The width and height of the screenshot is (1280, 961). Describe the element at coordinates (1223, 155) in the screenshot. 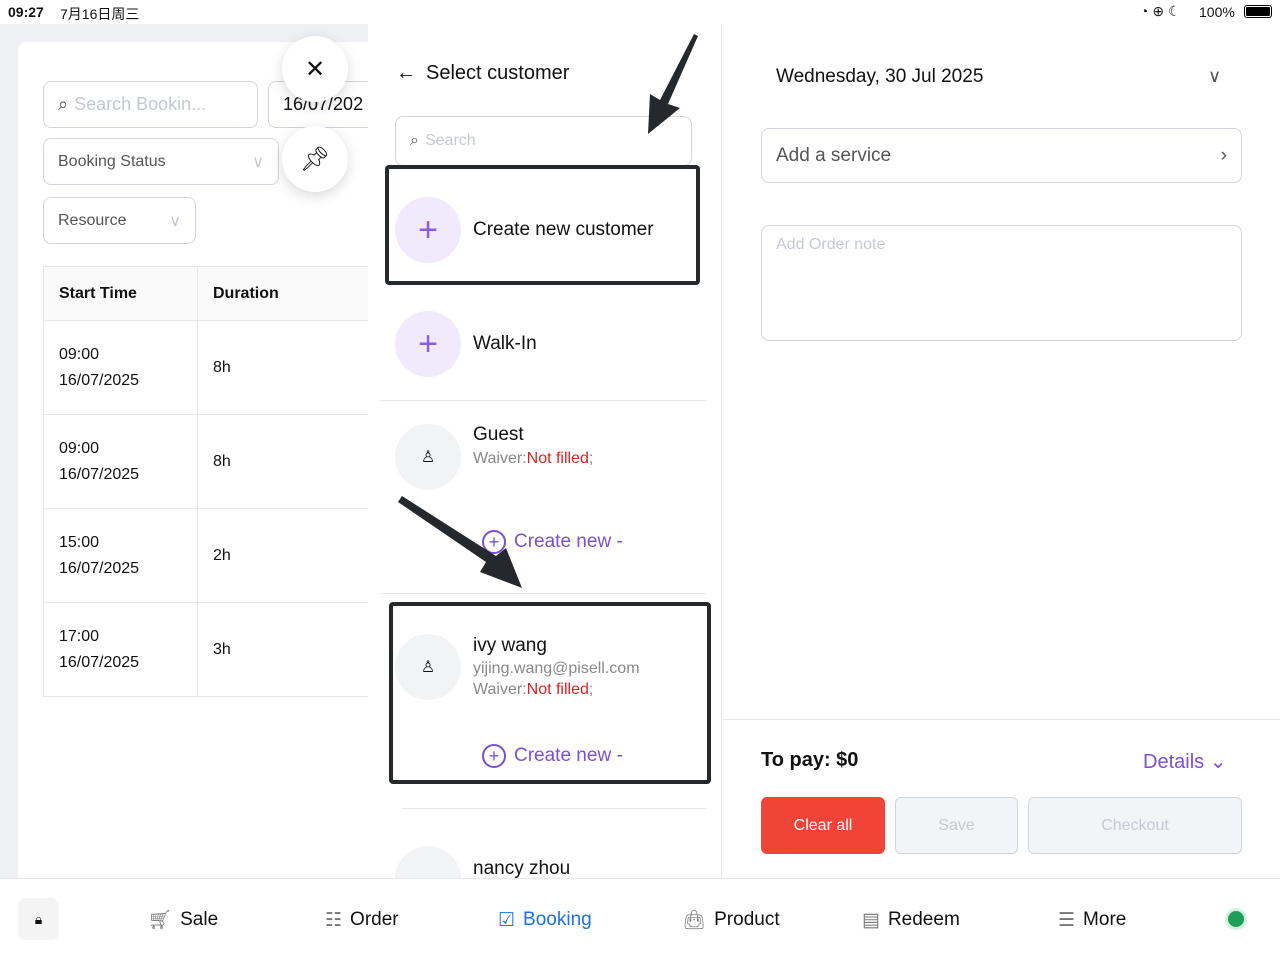

I see `chevron-right-icon: ›` at that location.